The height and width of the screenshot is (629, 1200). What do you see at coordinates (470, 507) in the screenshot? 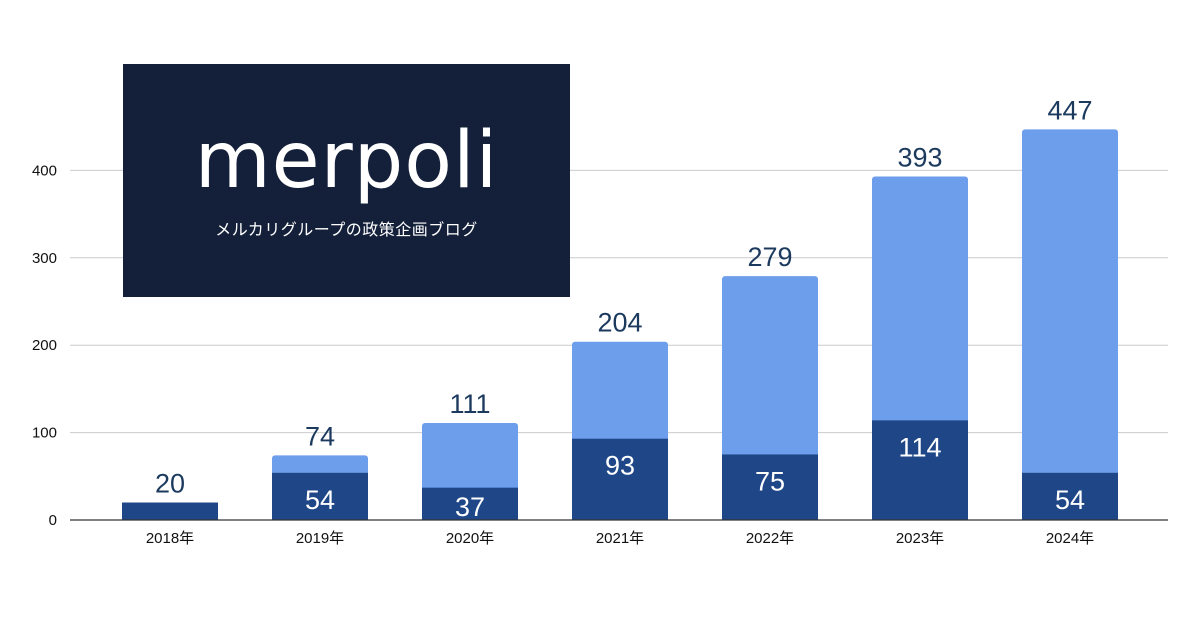
I see `bar-inner-label: 37` at bounding box center [470, 507].